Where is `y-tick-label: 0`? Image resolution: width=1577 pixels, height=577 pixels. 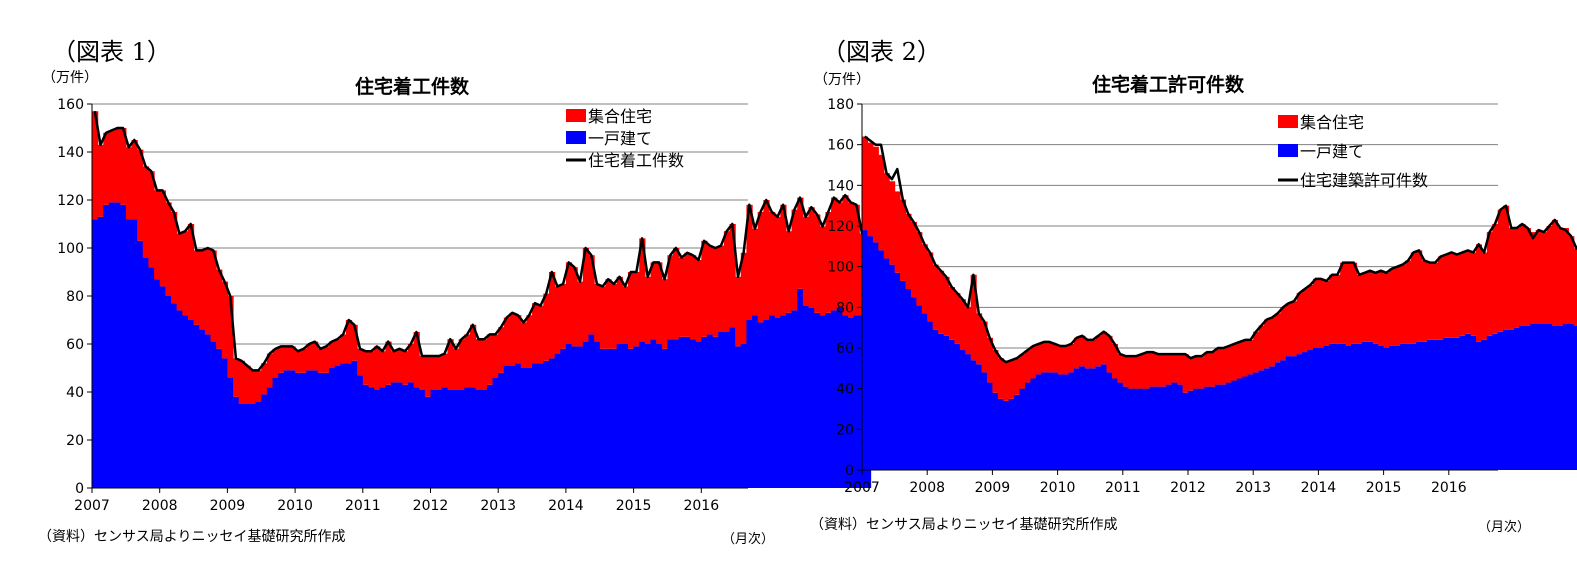
y-tick-label: 0 is located at coordinates (79, 489).